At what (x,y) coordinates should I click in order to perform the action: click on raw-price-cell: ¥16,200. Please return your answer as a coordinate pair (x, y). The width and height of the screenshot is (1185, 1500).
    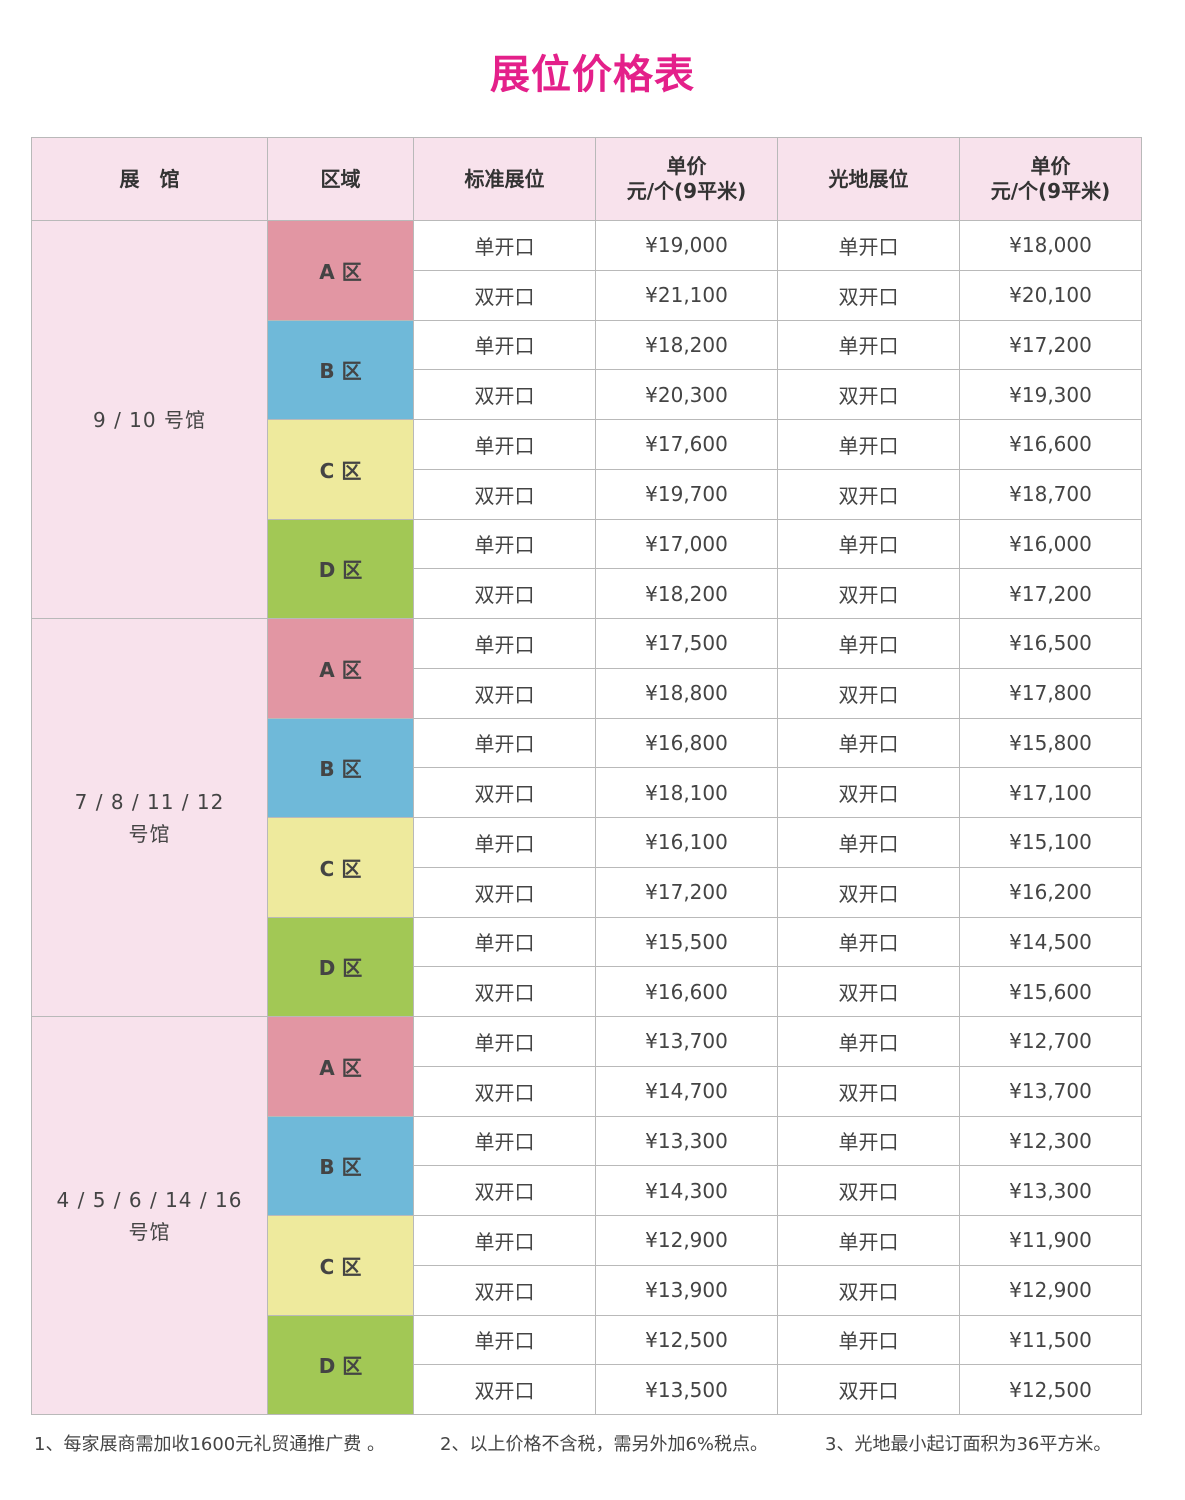
    Looking at the image, I should click on (1050, 892).